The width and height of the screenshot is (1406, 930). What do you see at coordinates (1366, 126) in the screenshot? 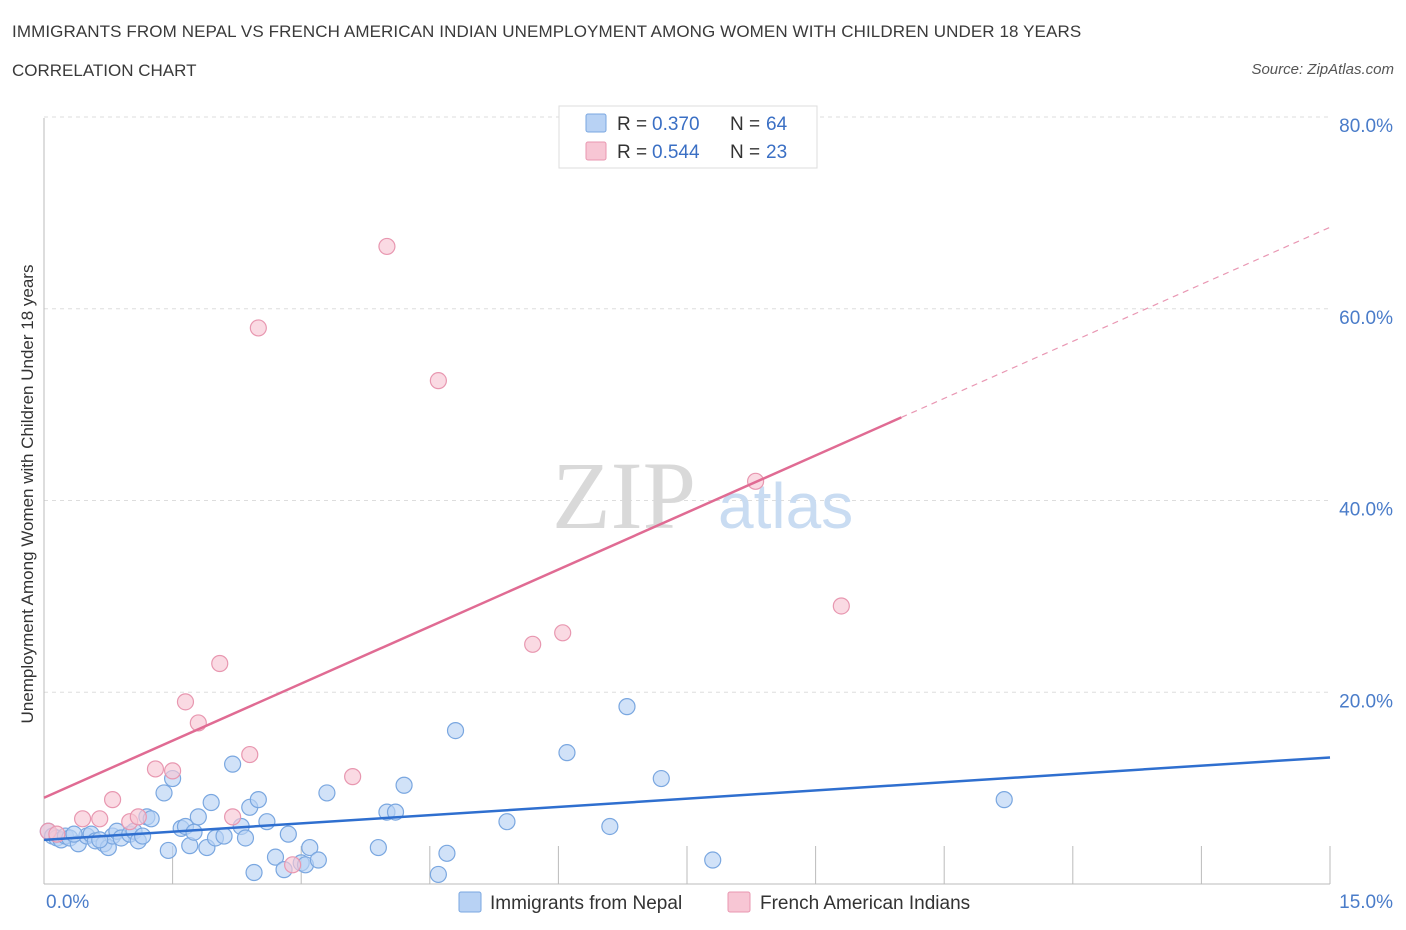
I see `y-tick-label-80: 80.0%` at bounding box center [1366, 126].